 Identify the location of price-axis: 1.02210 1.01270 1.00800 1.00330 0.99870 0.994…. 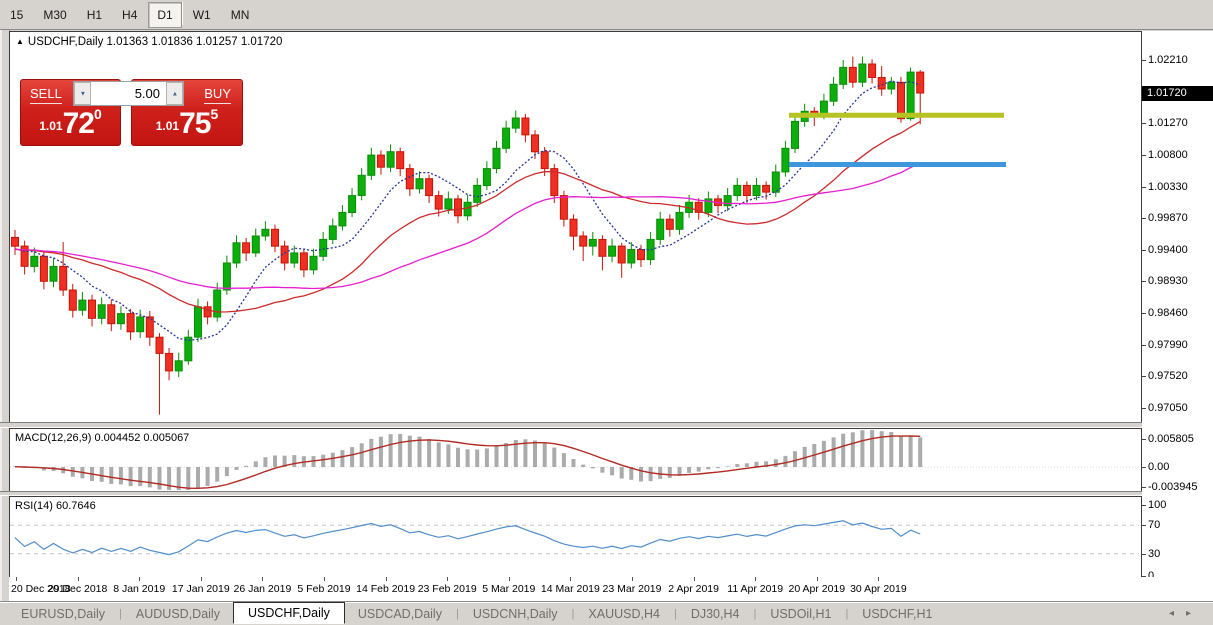
(1177, 306).